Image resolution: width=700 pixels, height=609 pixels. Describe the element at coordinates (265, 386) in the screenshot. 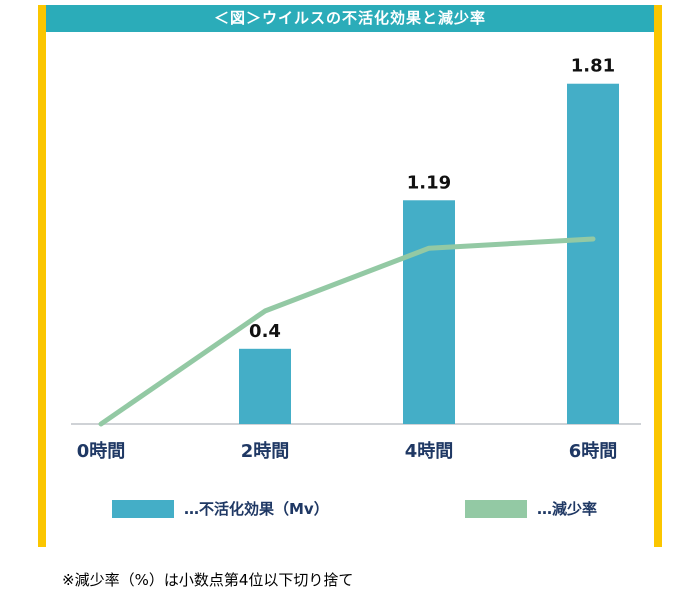

I see `bar-2時間` at that location.